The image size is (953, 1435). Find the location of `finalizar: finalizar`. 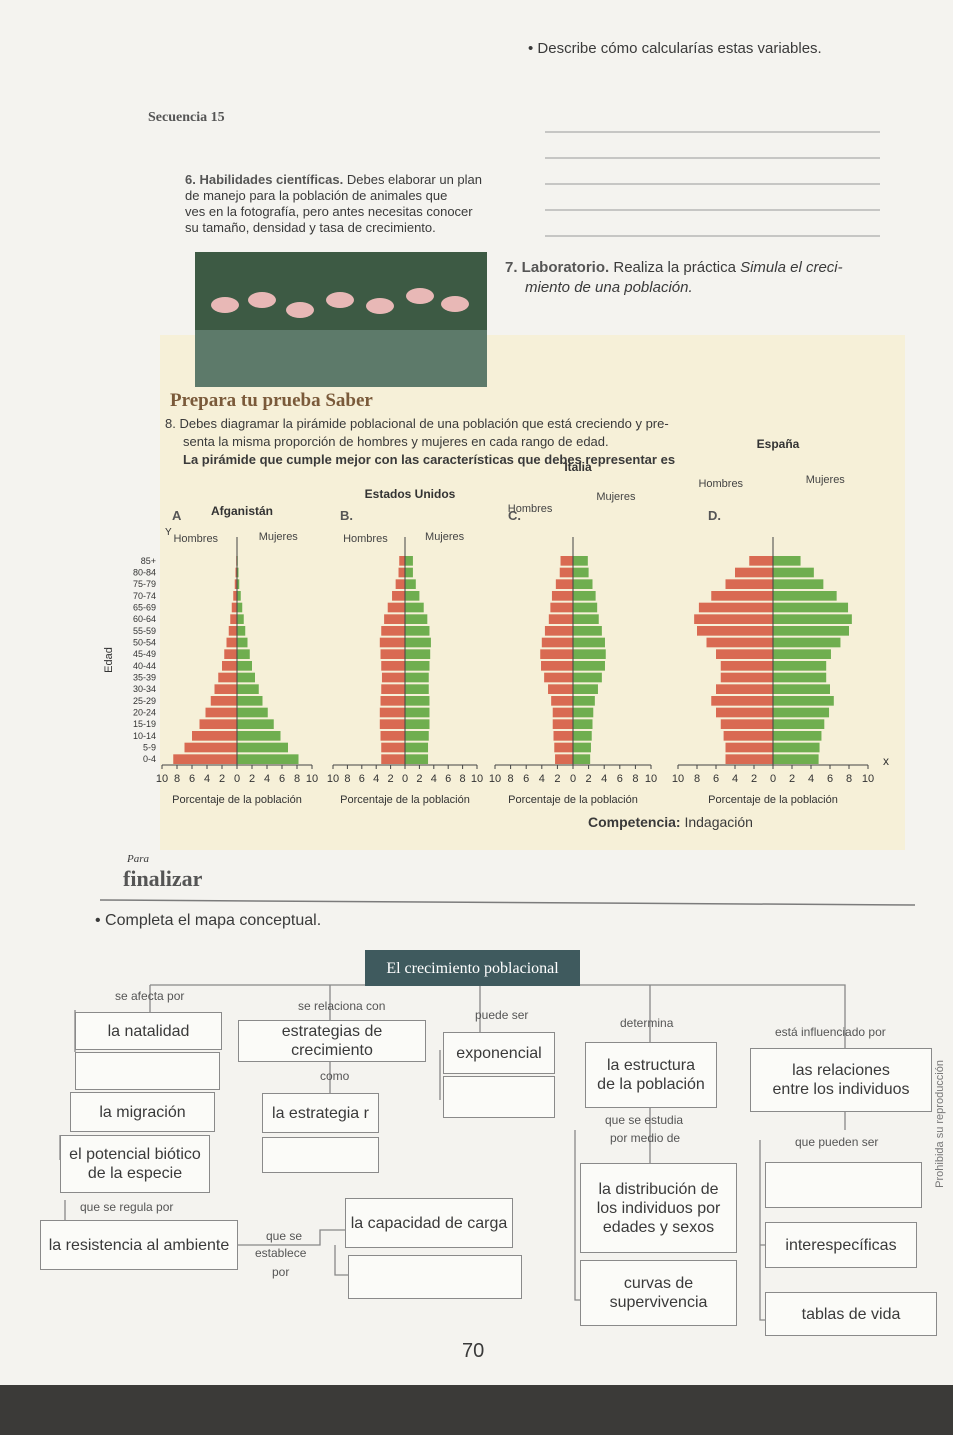

finalizar: finalizar is located at coordinates (163, 878).